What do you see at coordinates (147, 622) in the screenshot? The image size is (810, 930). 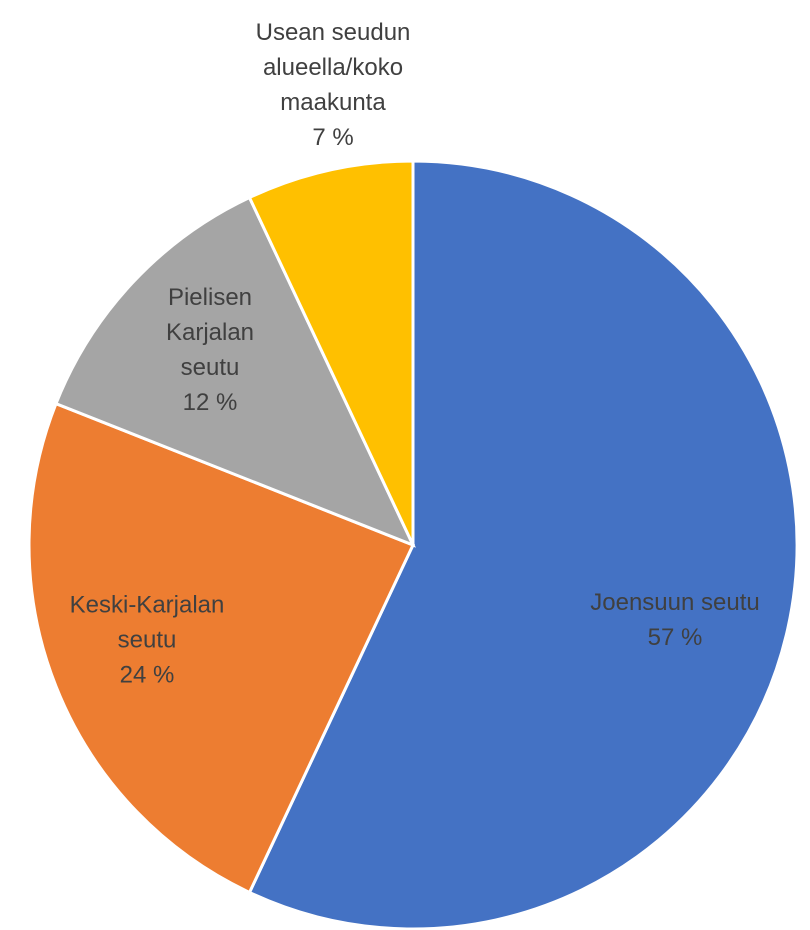 I see `category-label: Keski-Karjalan seutu` at bounding box center [147, 622].